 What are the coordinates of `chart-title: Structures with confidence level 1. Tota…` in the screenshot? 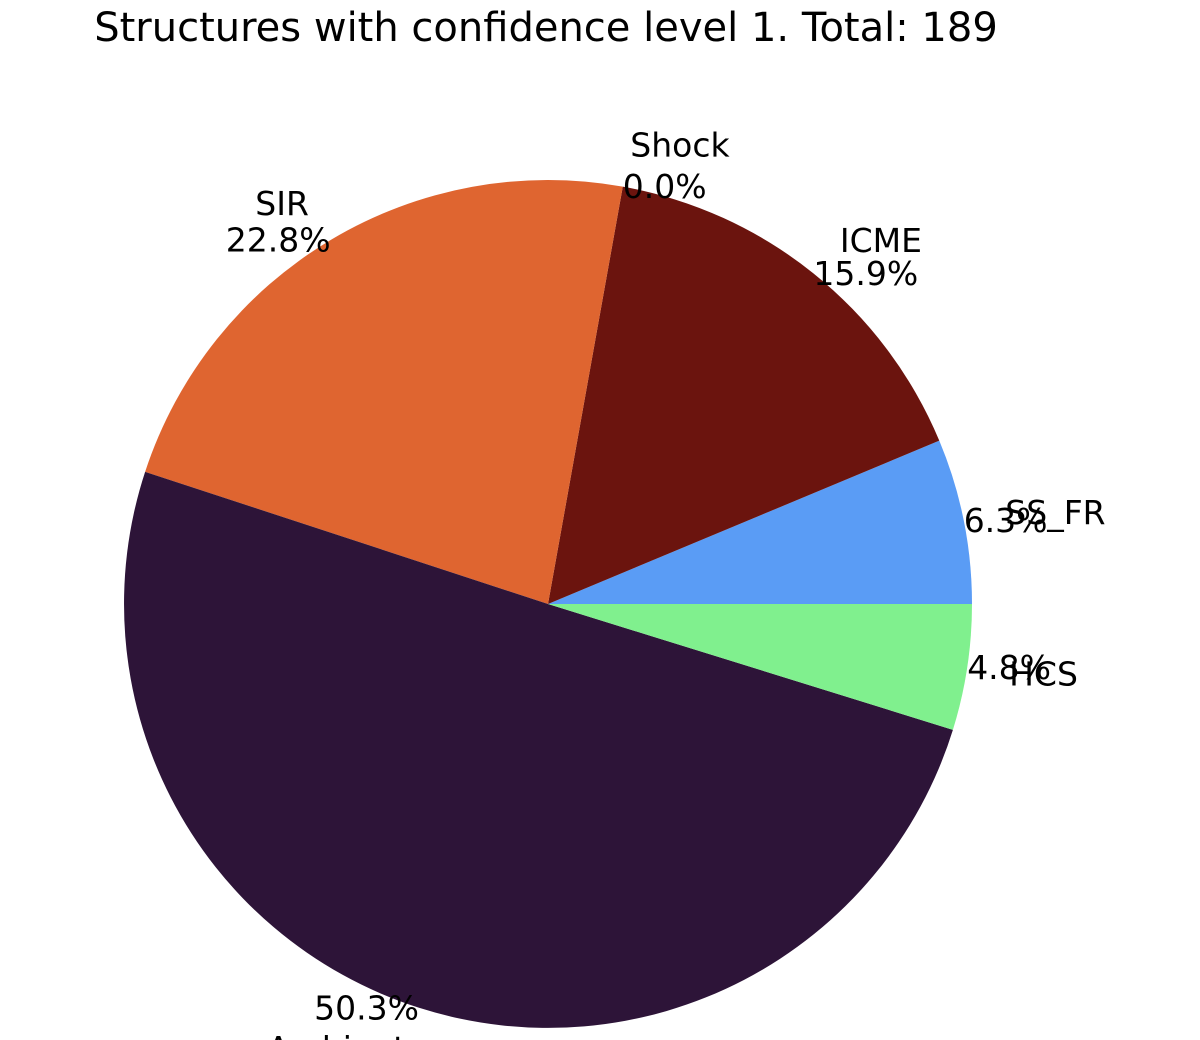 It's located at (546, 28).